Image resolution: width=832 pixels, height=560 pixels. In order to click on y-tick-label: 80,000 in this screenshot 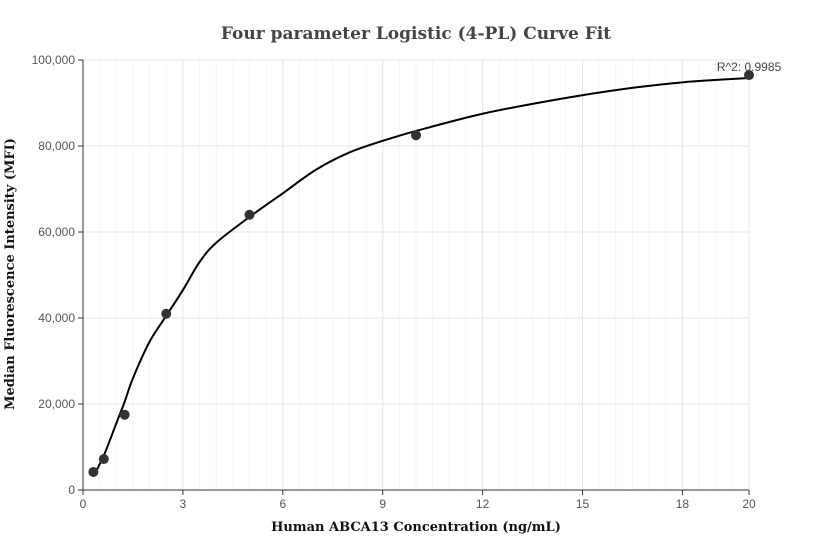, I will do `click(56, 146)`.